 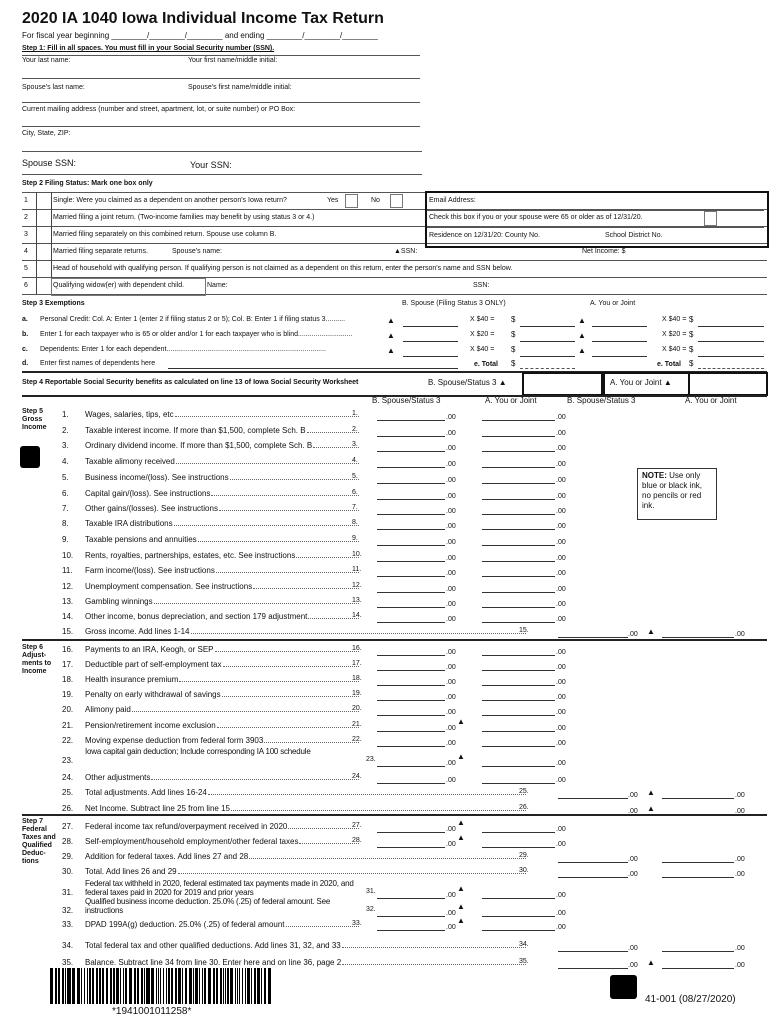 I want to click on ss-benefits-a-input, so click(x=728, y=384).